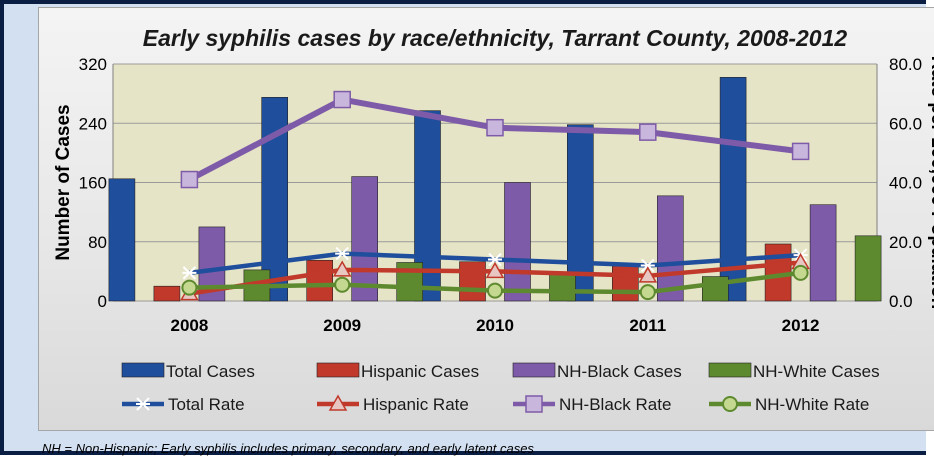  What do you see at coordinates (342, 325) in the screenshot?
I see `x-tick-label: 2009` at bounding box center [342, 325].